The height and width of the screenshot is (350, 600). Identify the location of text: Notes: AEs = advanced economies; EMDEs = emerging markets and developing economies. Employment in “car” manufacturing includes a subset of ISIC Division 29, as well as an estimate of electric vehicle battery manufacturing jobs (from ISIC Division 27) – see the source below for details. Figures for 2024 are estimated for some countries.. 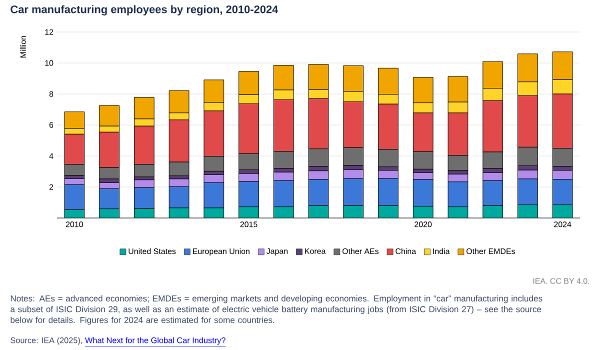
(276, 310).